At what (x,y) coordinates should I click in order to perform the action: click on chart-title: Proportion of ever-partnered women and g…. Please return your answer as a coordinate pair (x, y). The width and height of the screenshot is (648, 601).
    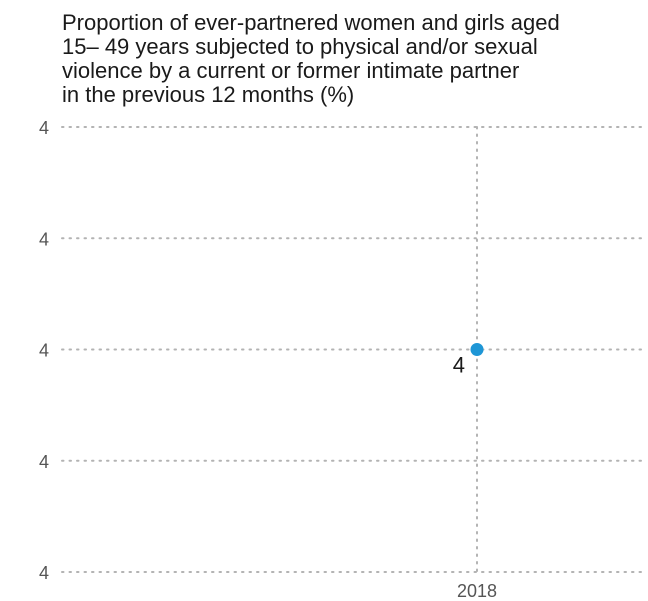
    Looking at the image, I should click on (352, 59).